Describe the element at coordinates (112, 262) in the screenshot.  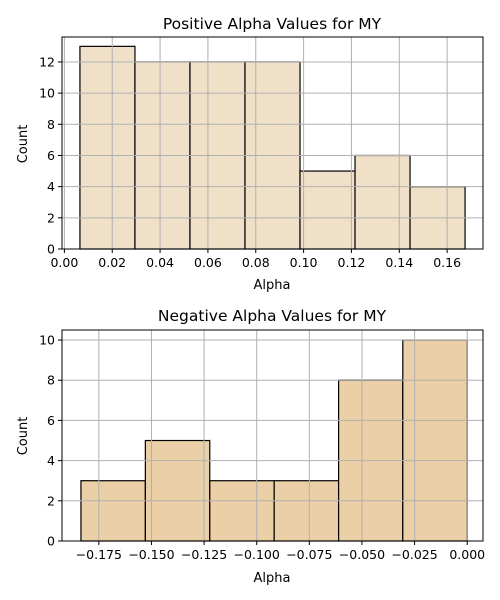
I see `x-tick-label: 0.02` at that location.